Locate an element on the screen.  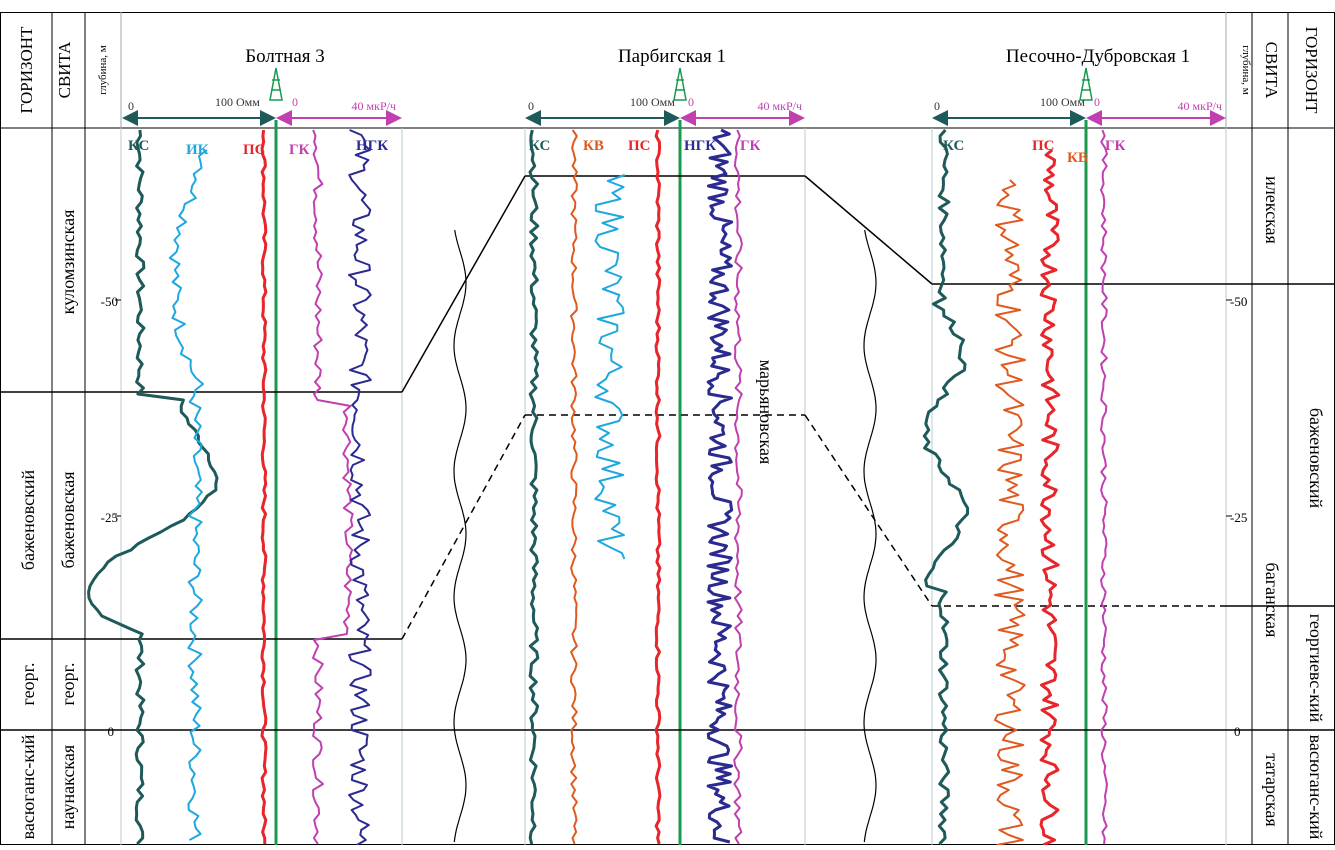
well-name-parbigskaya: Парбигская 1 is located at coordinates (672, 56).